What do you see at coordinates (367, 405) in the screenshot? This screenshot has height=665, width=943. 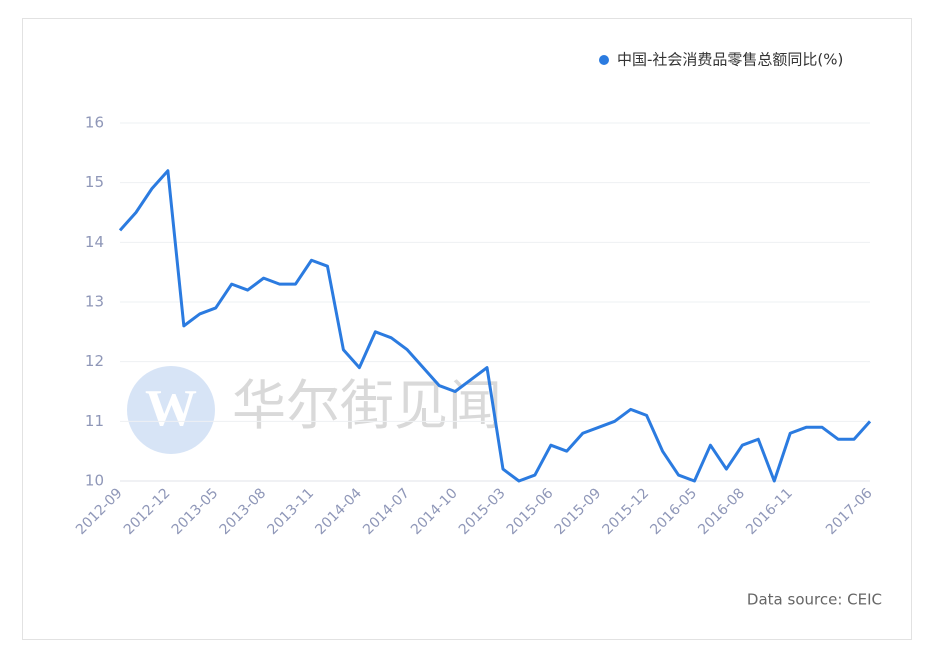 I see `watermark: 华尔街见闻` at bounding box center [367, 405].